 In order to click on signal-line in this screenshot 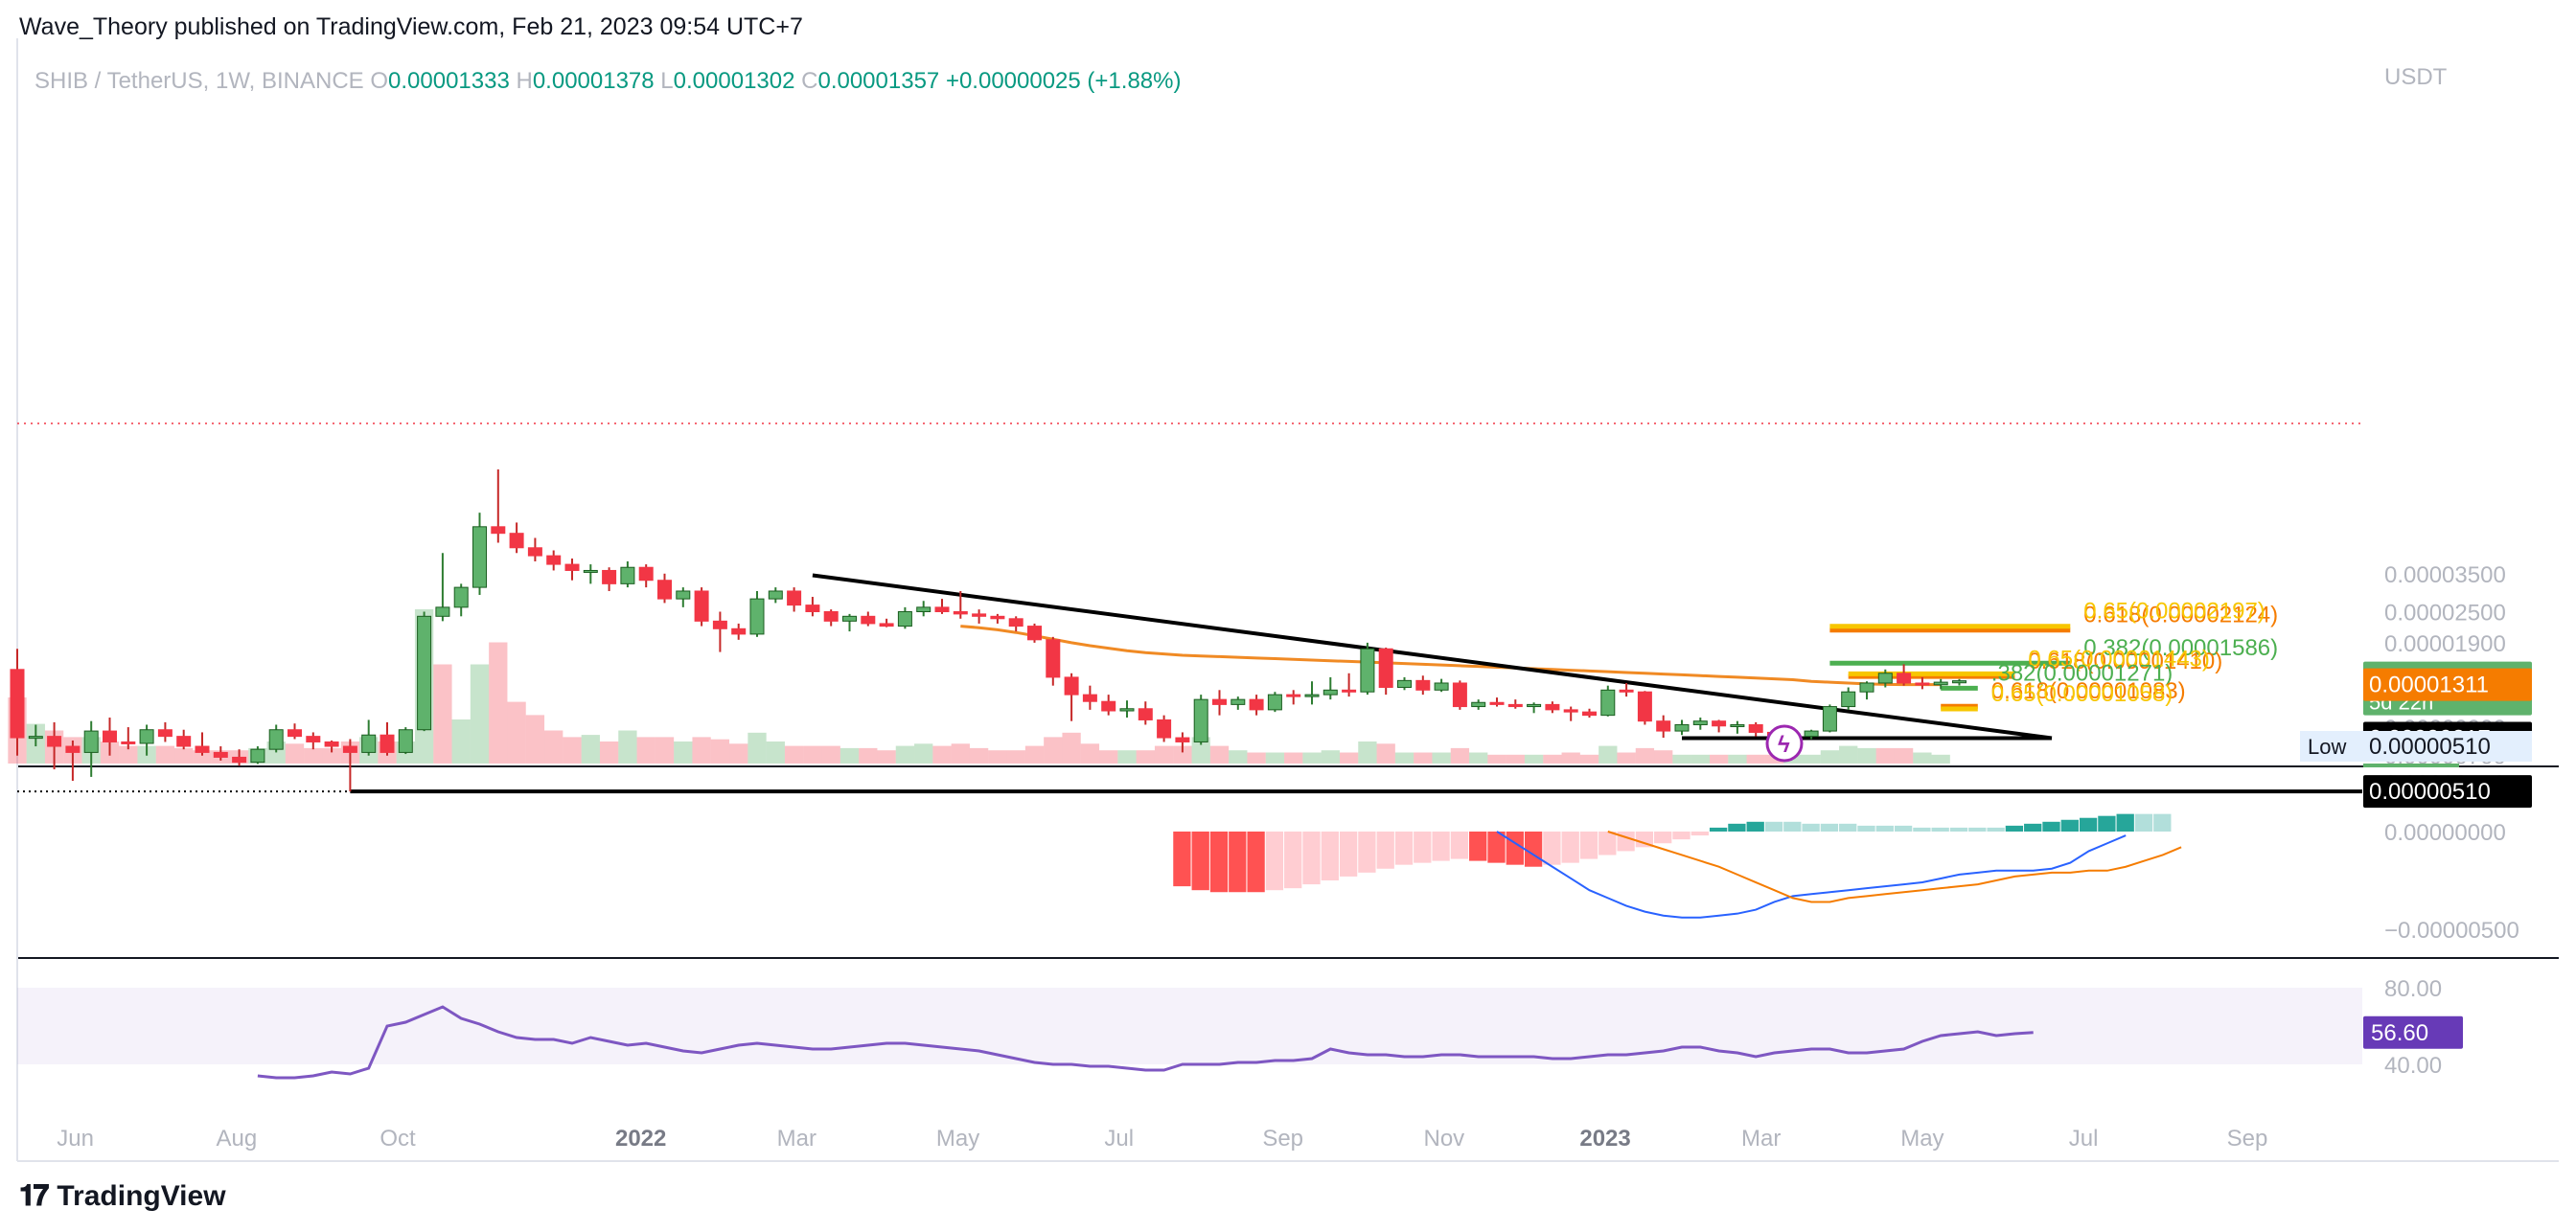, I will do `click(1894, 867)`.